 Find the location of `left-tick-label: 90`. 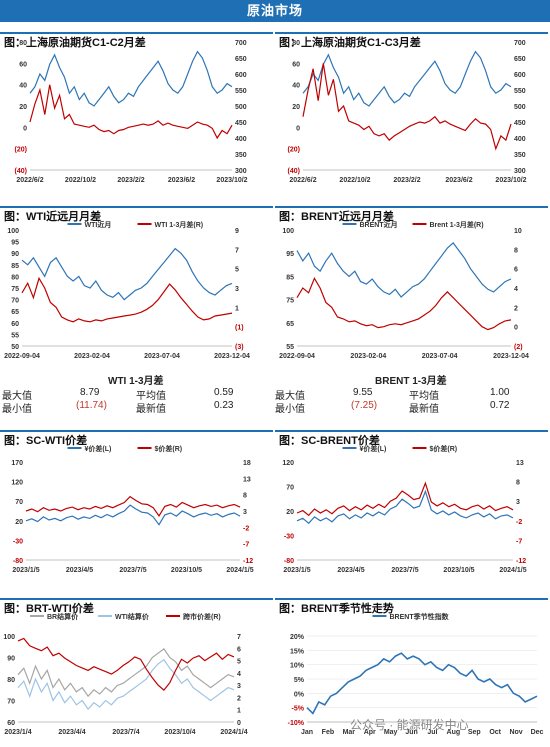

left-tick-label: 90 is located at coordinates (15, 254).